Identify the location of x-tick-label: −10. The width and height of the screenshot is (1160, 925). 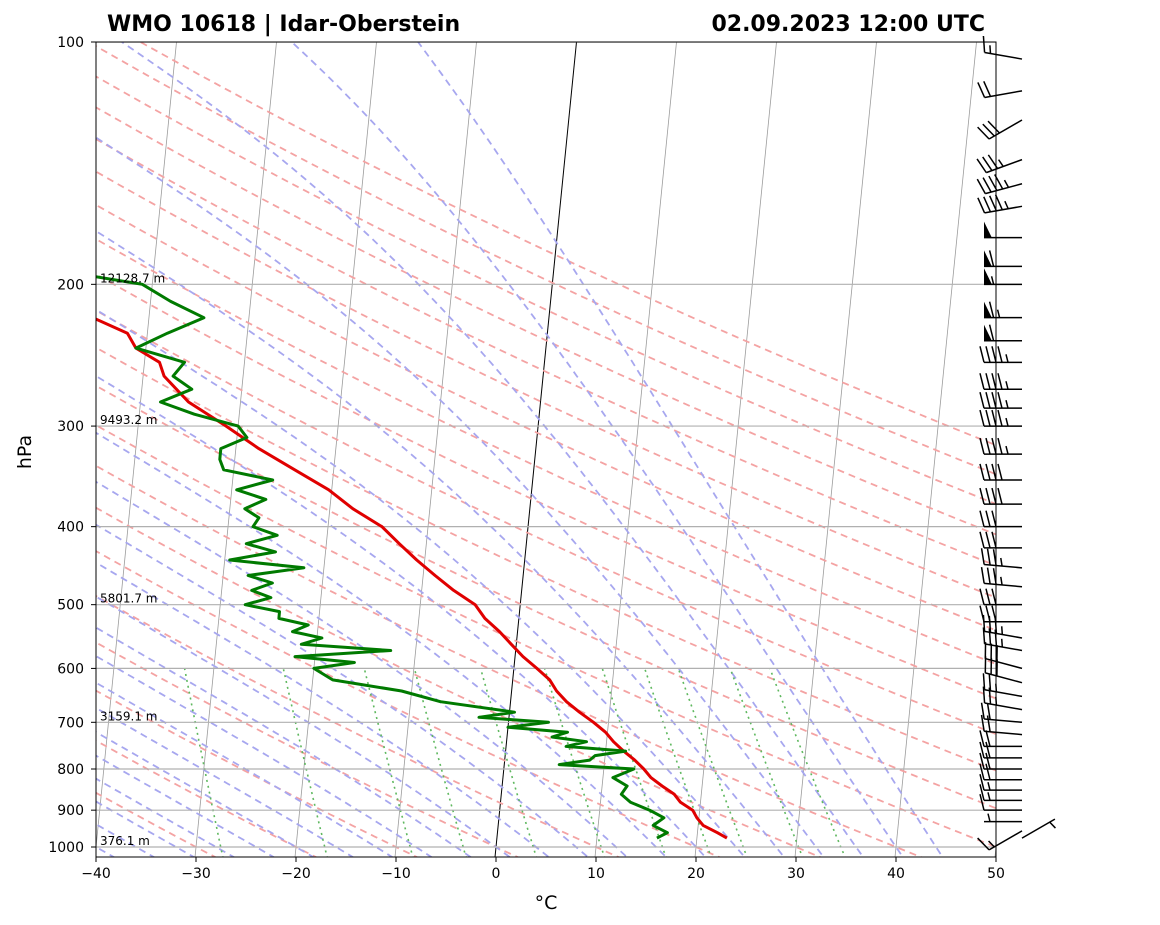
(396, 874).